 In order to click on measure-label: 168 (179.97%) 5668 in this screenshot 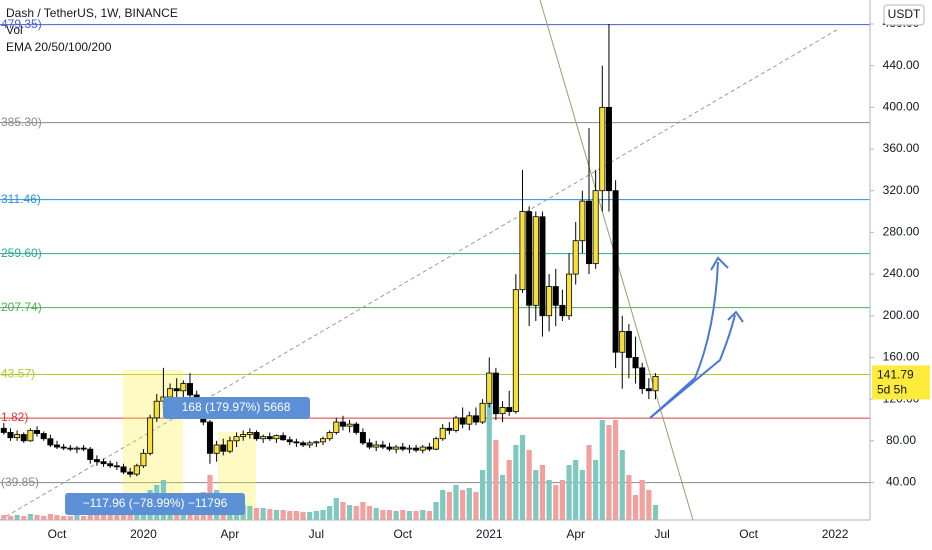, I will do `click(236, 407)`.